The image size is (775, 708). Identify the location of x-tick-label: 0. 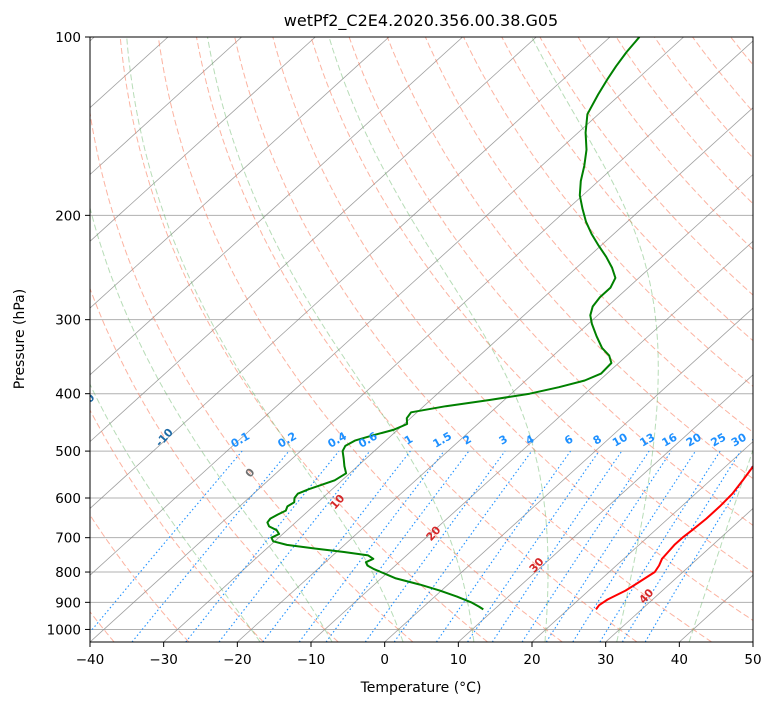
(384, 660).